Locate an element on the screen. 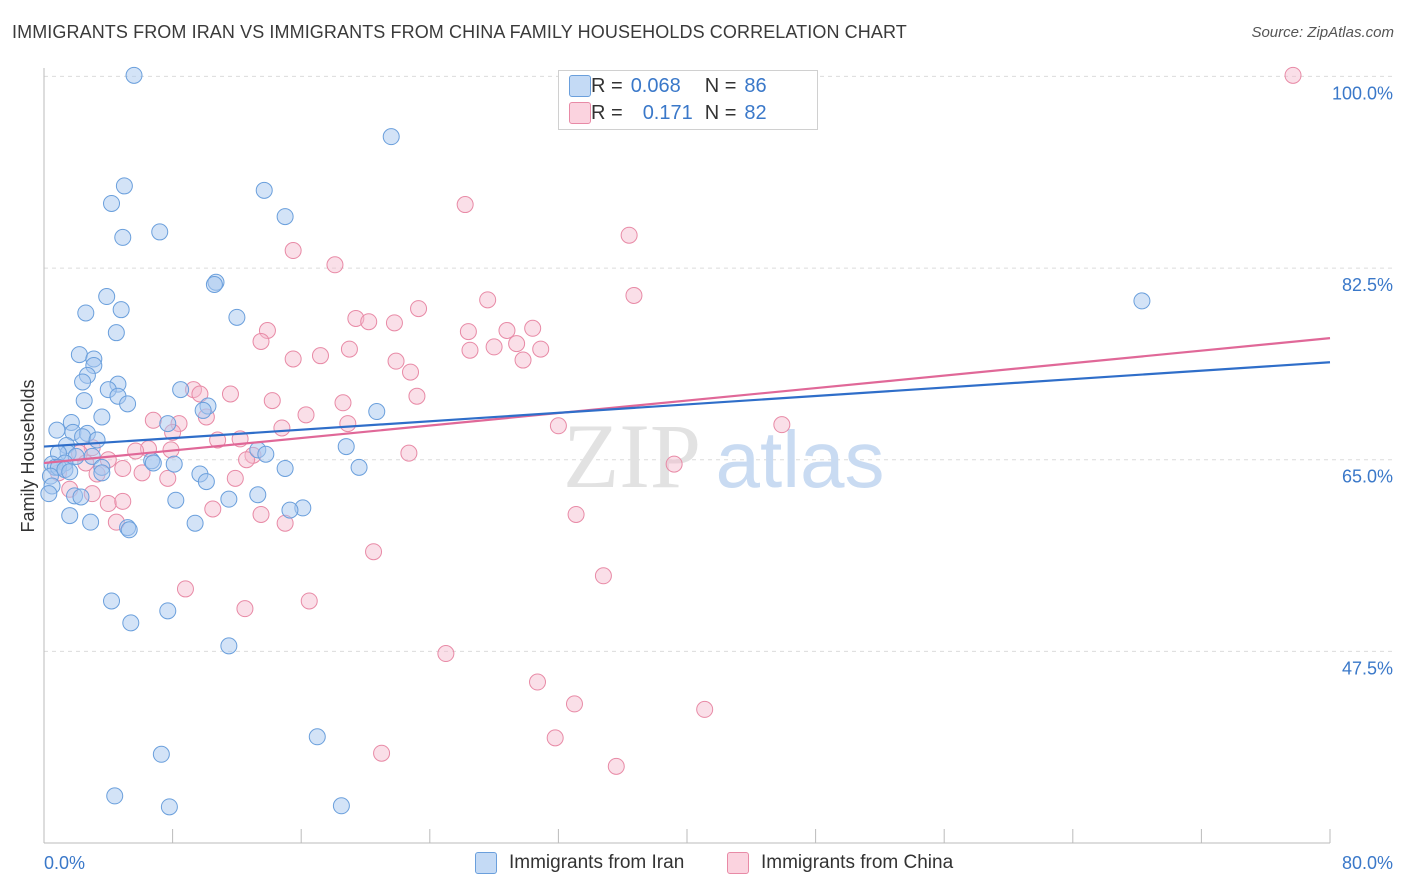 The height and width of the screenshot is (892, 1406). legend-label-china: Immigrants from China is located at coordinates (857, 862).